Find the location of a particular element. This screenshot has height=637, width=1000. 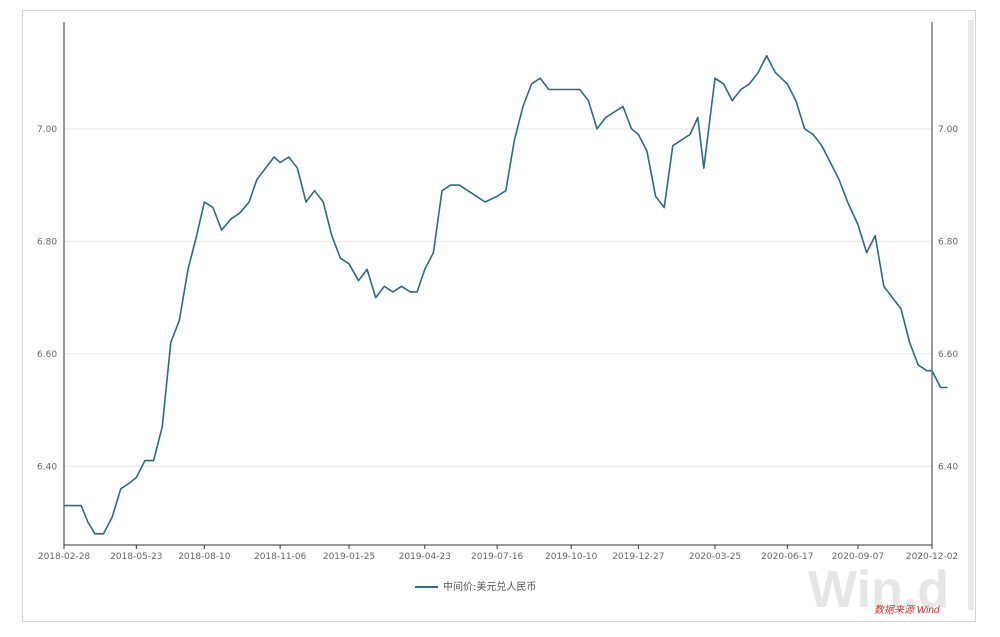

x-tick-label: 2019-10-10 is located at coordinates (571, 557).